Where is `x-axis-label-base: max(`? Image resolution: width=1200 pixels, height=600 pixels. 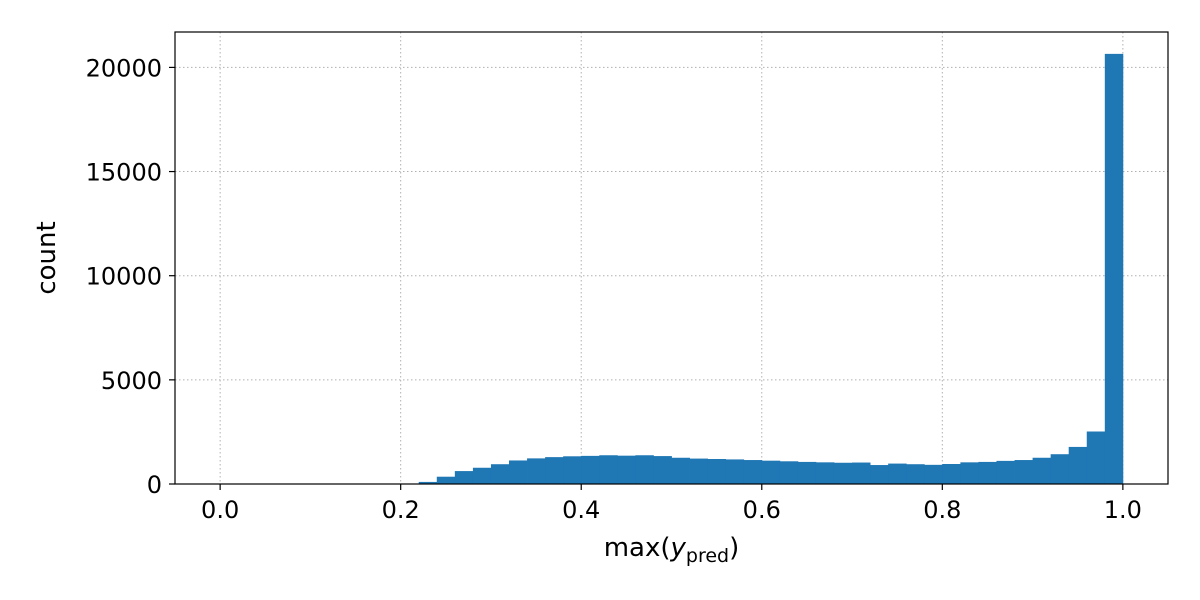 x-axis-label-base: max( is located at coordinates (637, 548).